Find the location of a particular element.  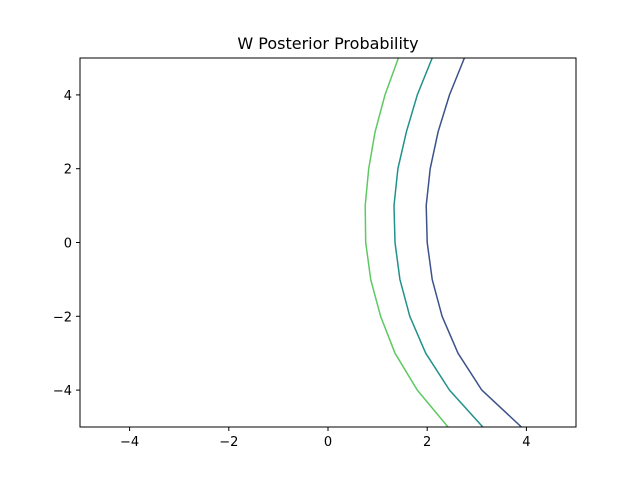

x-tick-label: 4 is located at coordinates (526, 442).